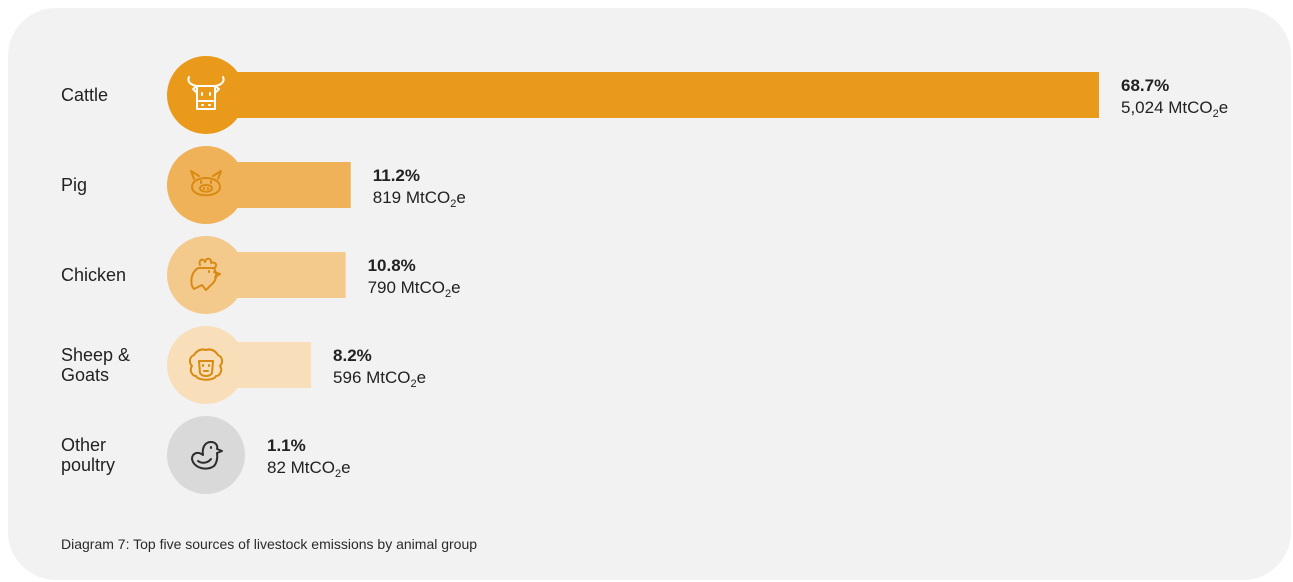 This screenshot has width=1293, height=582. What do you see at coordinates (652, 95) in the screenshot?
I see `bar` at bounding box center [652, 95].